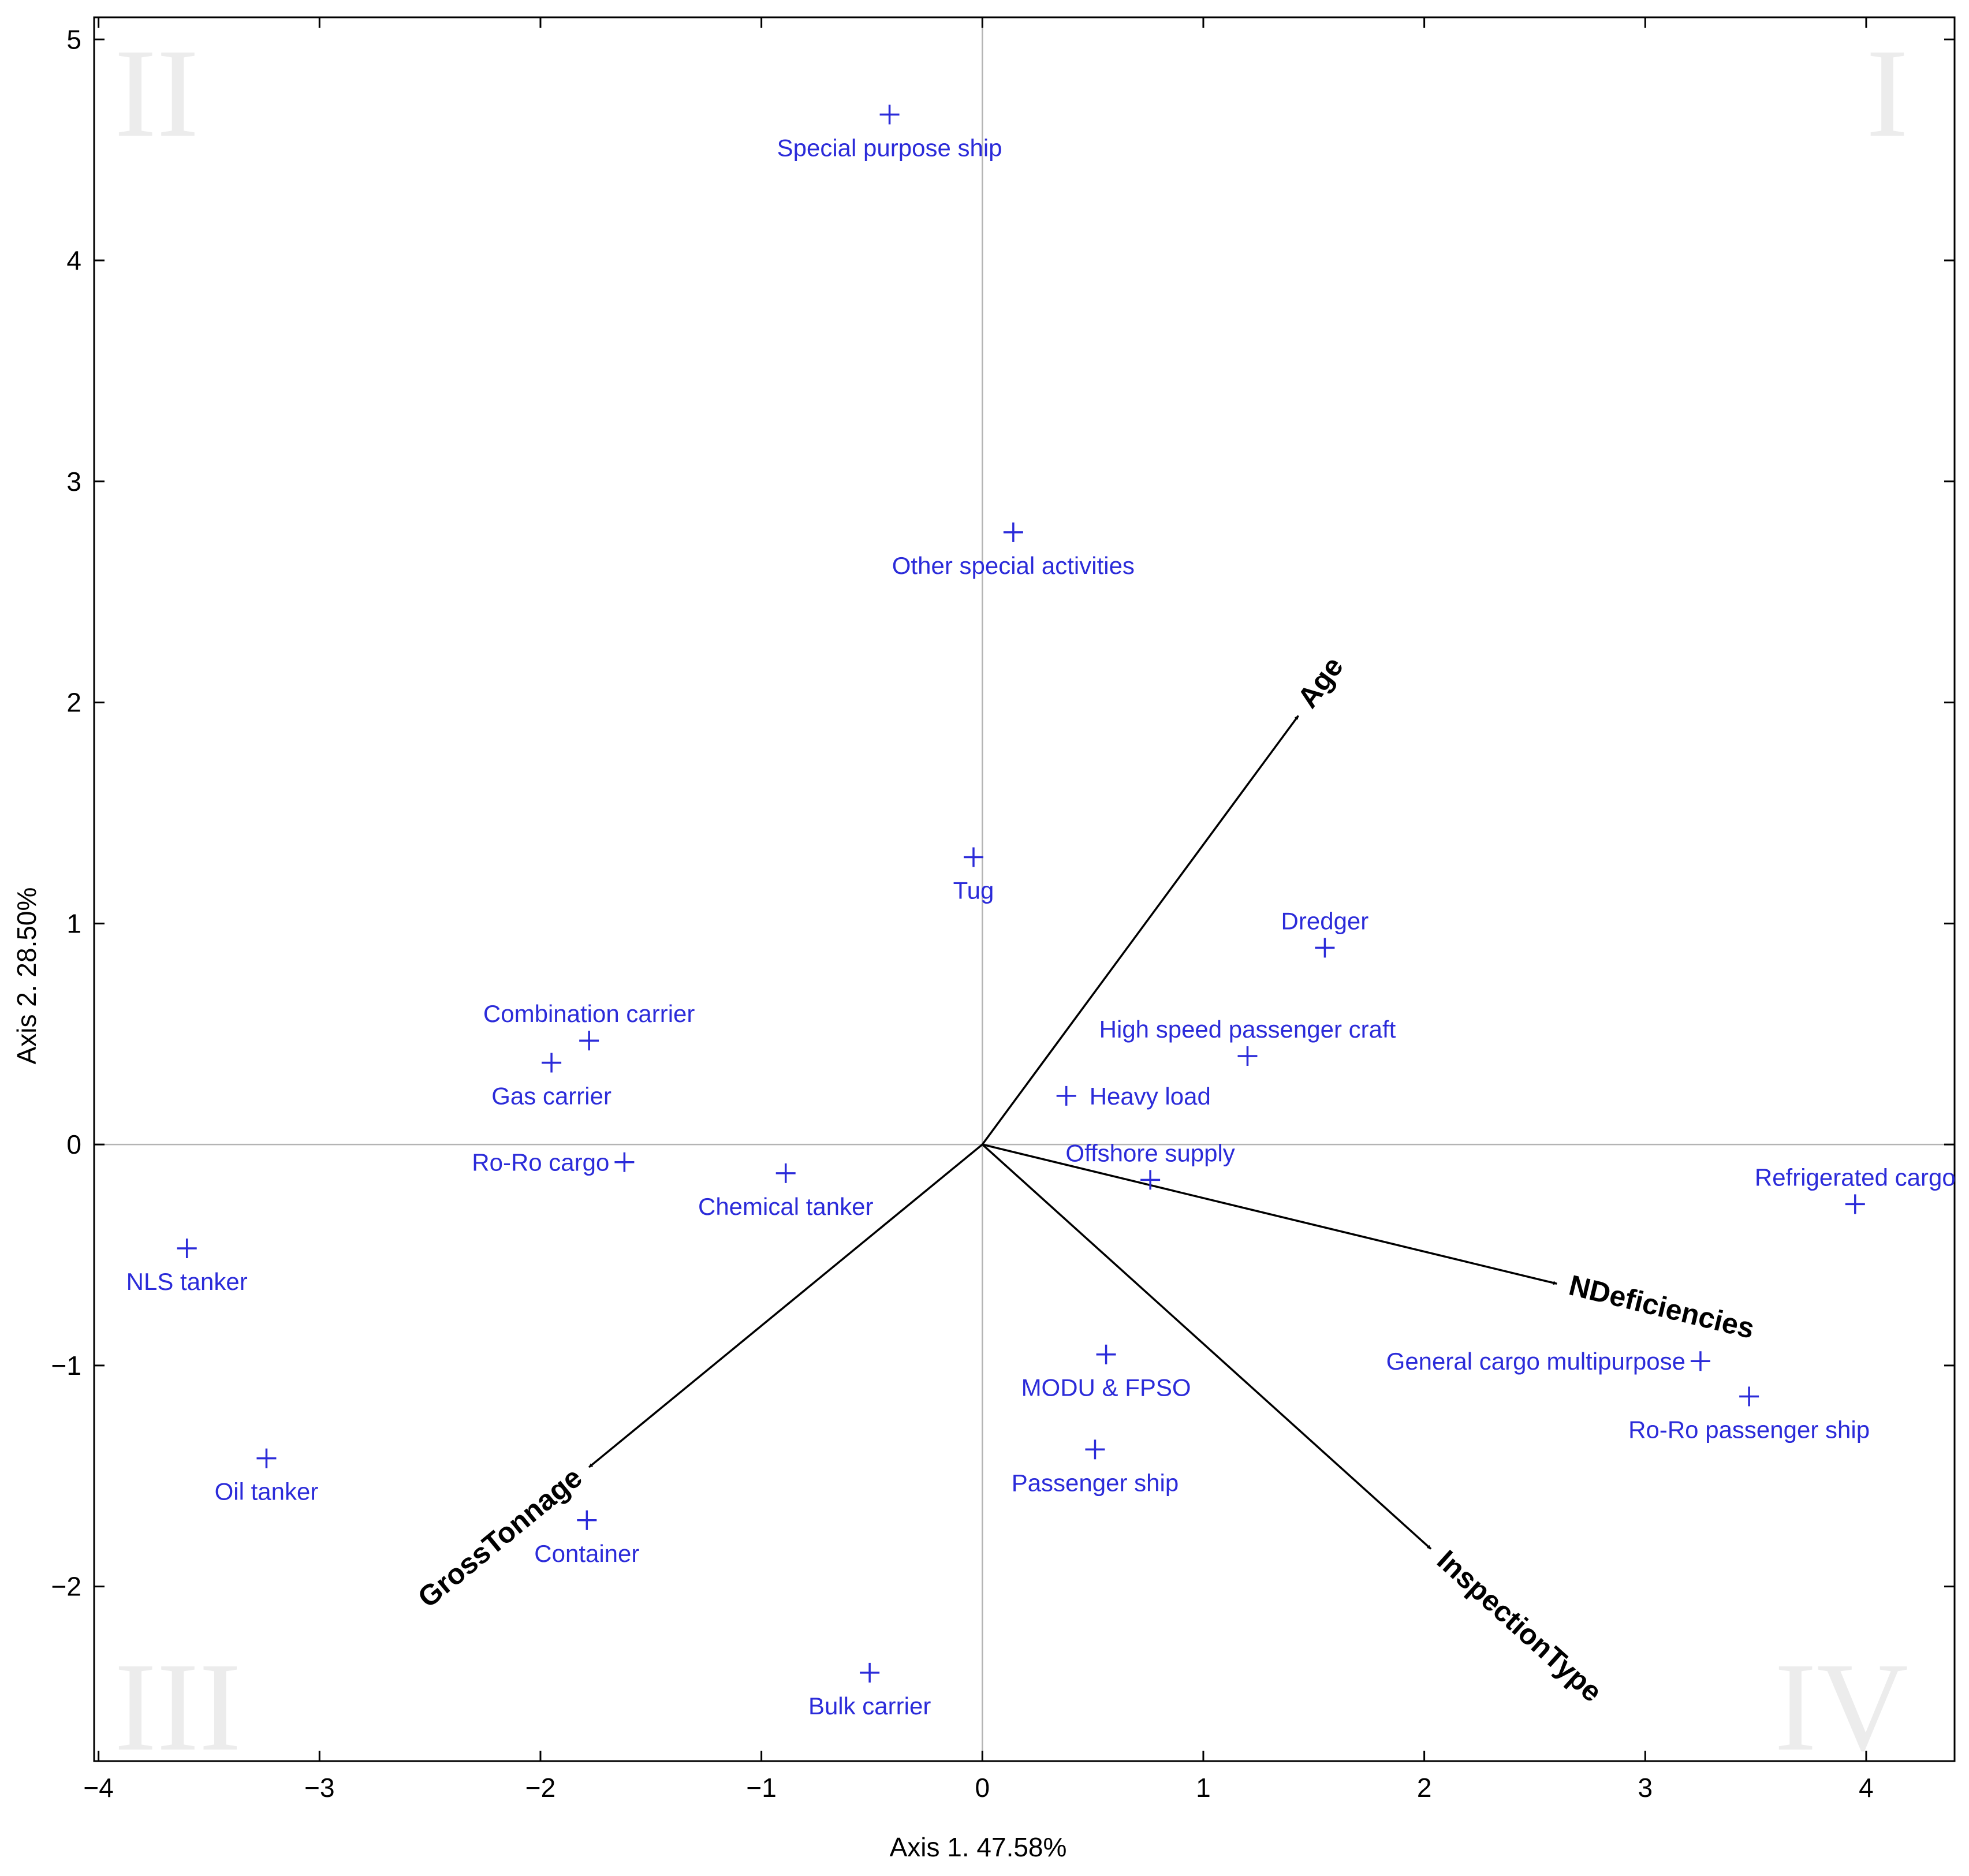 The image size is (1969, 1876). Describe the element at coordinates (1325, 920) in the screenshot. I see `point-label-dredger: Dredger` at that location.